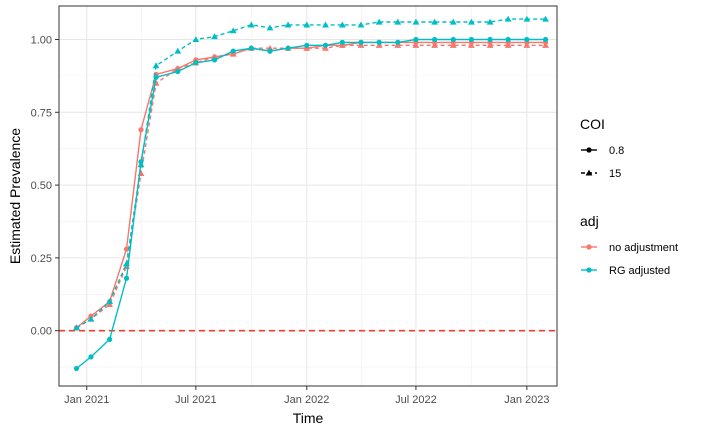 Image resolution: width=713 pixels, height=432 pixels. Describe the element at coordinates (629, 196) in the screenshot. I see `legend: COI 0.8 15 adj no adjustment RG adjusted` at that location.